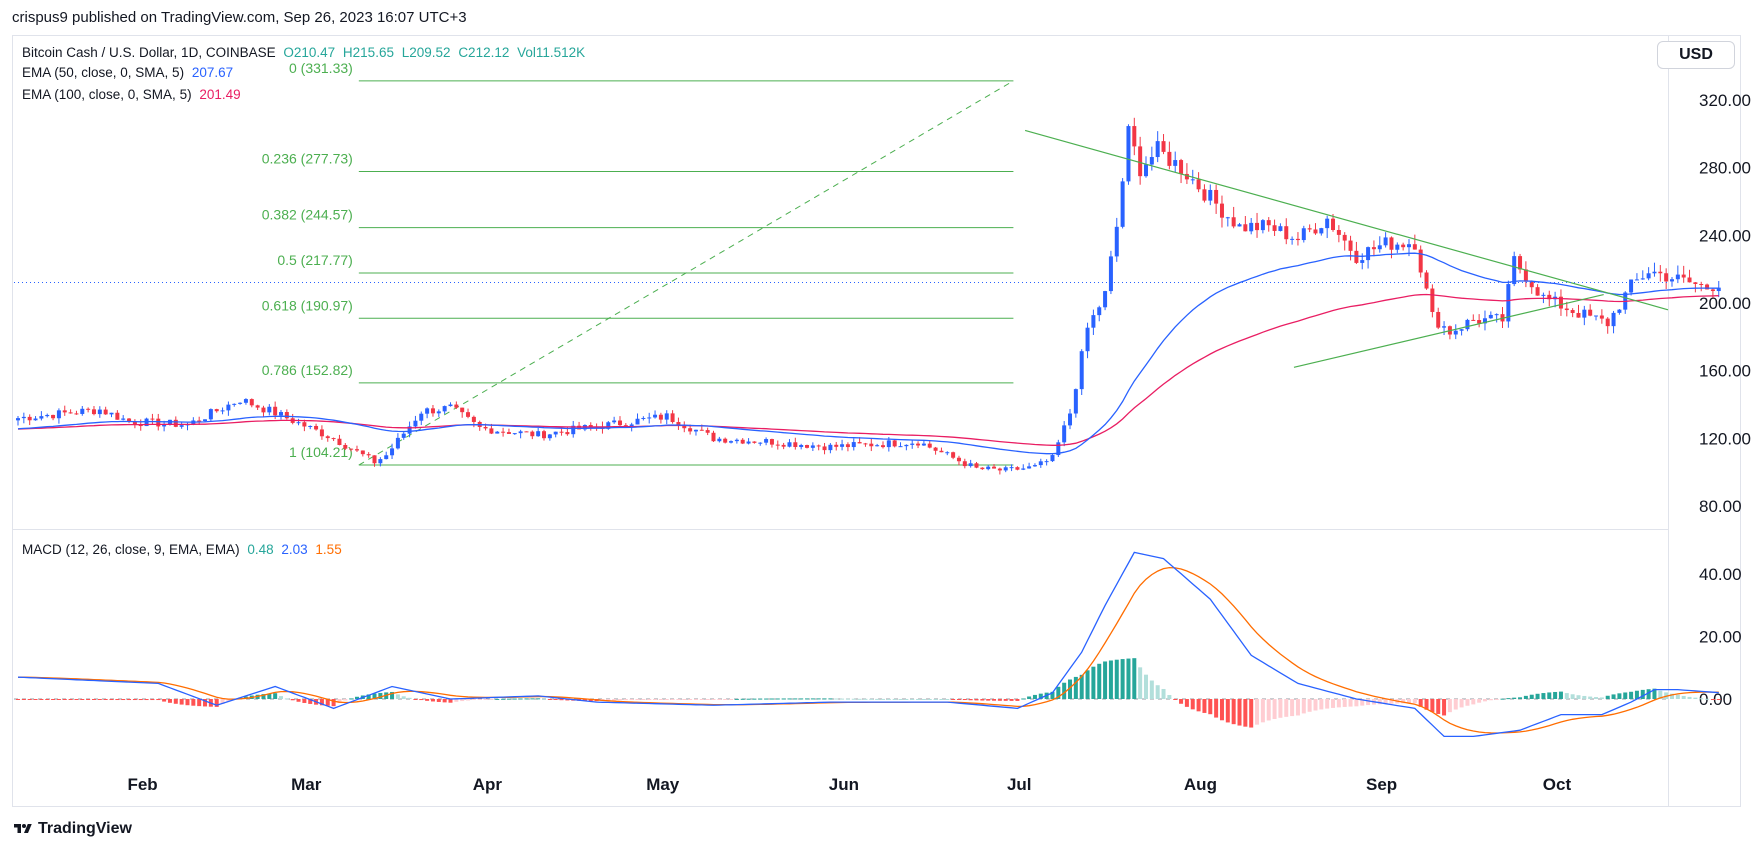  I want to click on tradingview-icon, so click(23, 828).